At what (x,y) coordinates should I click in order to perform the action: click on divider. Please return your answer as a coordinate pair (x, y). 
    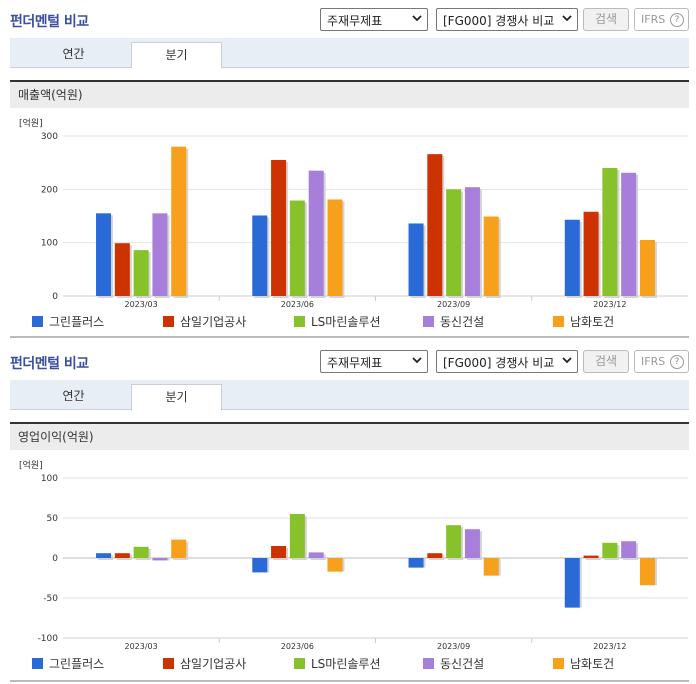
    Looking at the image, I should click on (349, 337).